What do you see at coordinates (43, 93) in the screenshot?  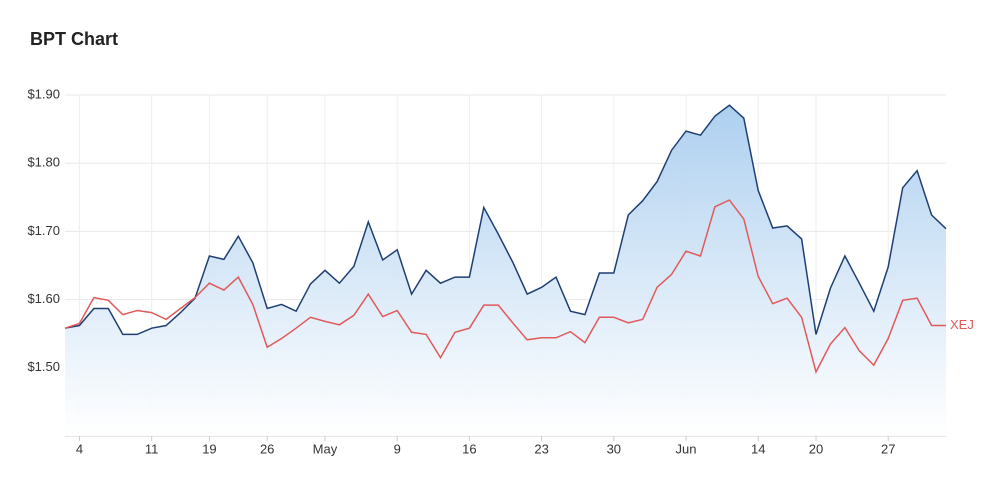 I see `y-tick-label: $1.90` at bounding box center [43, 93].